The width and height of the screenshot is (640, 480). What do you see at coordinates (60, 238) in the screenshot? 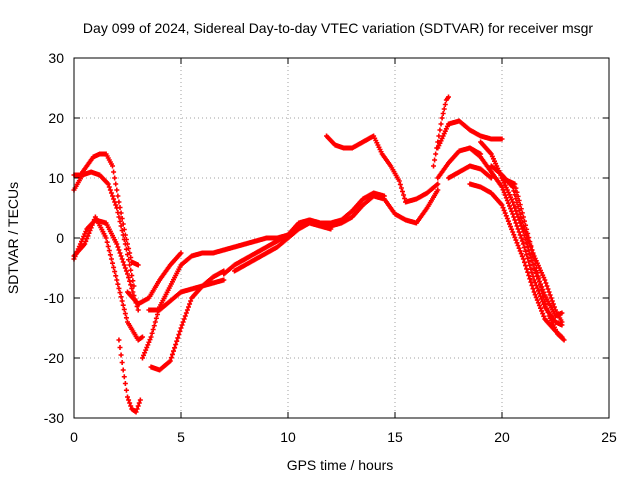
I see `y-tick-label: 0` at bounding box center [60, 238].